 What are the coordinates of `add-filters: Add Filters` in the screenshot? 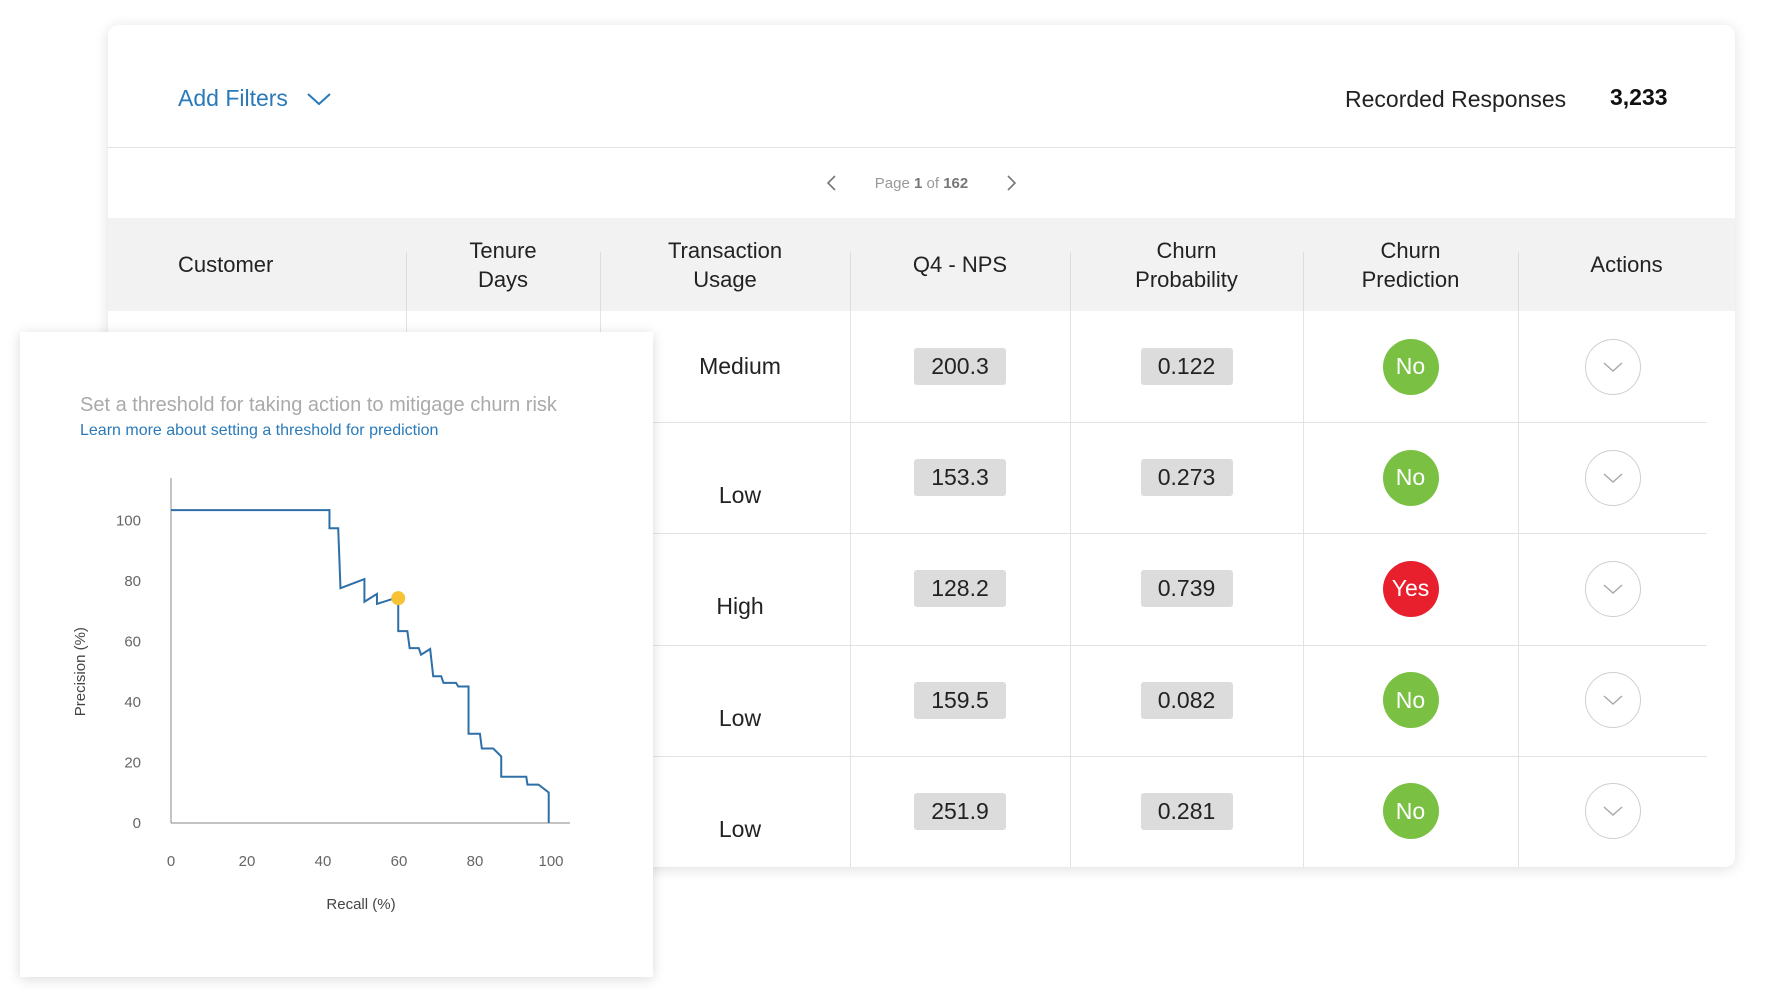 It's located at (255, 98).